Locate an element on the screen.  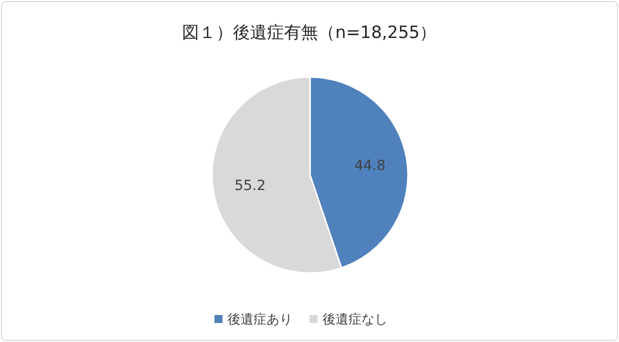
chart-title: 図１）後遺症有無（n=18,255） is located at coordinates (309, 33).